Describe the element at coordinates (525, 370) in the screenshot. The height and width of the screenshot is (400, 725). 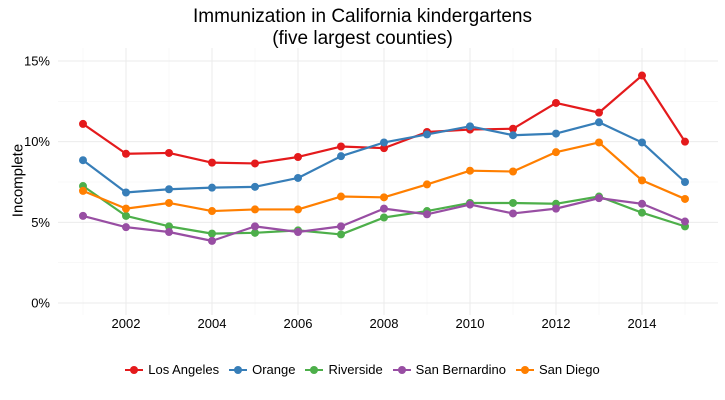
I see `legend-key-san-diego` at that location.